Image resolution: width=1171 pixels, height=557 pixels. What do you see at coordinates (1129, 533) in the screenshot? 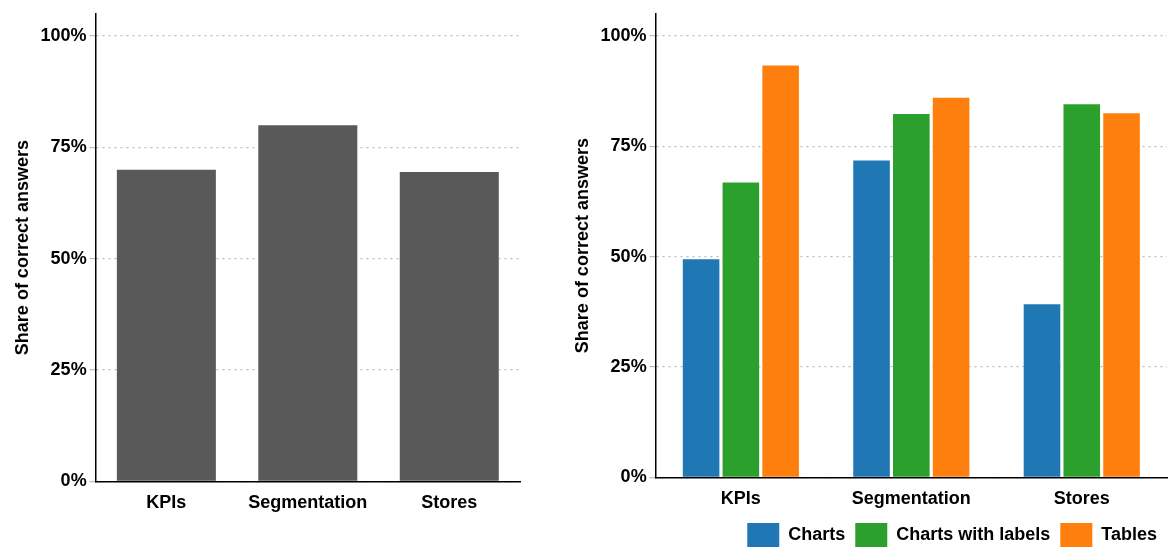
I see `legend-label: Tables` at bounding box center [1129, 533].